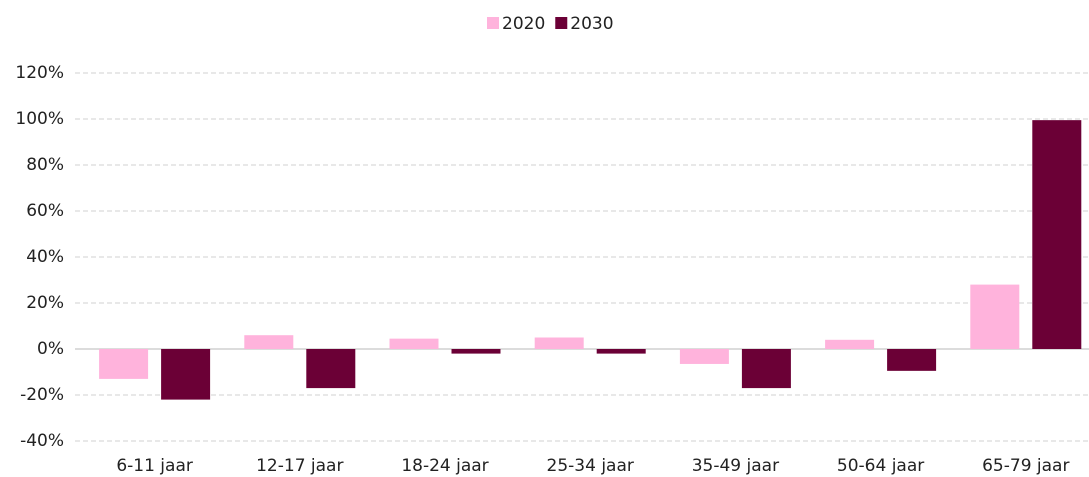  Describe the element at coordinates (590, 466) in the screenshot. I see `x-tick-label: 25-34 jaar` at that location.